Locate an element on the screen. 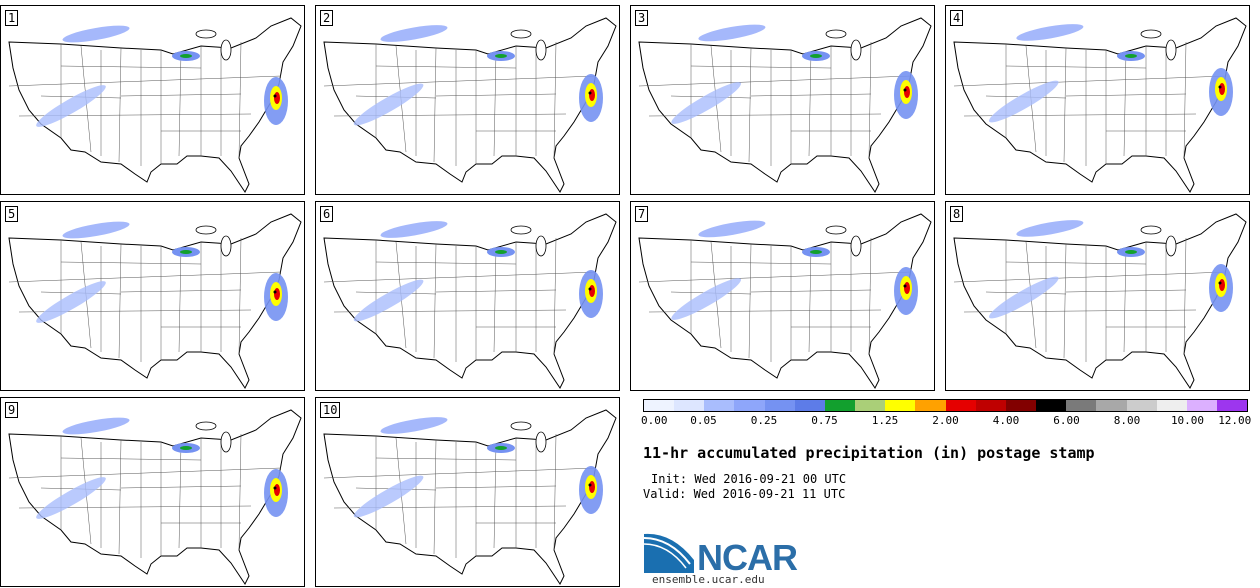 The height and width of the screenshot is (588, 1260). member-label: 7 is located at coordinates (642, 214).